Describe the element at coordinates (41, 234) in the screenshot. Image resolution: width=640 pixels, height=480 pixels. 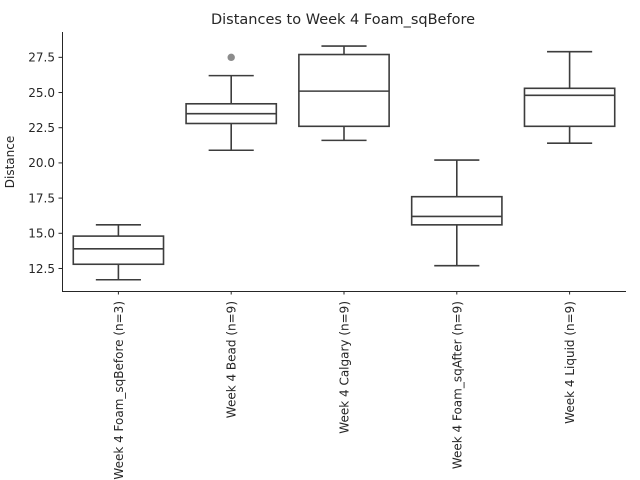
I see `y-tick-label: 15.0` at that location.